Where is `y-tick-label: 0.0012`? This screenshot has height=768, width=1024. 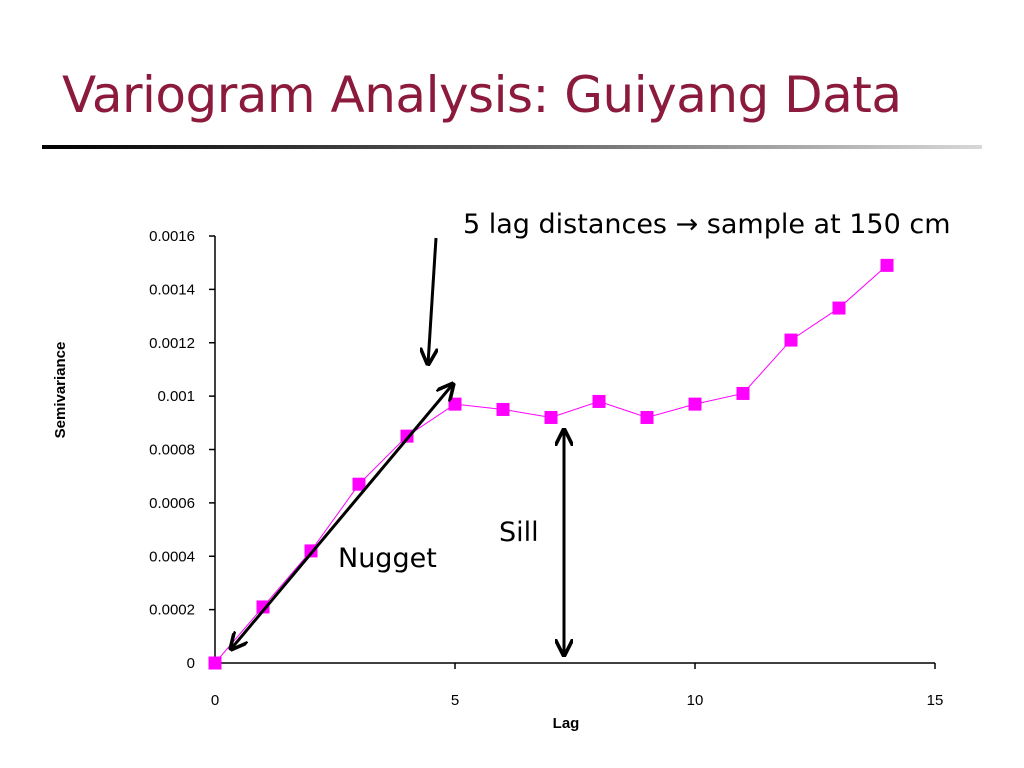 y-tick-label: 0.0012 is located at coordinates (172, 343).